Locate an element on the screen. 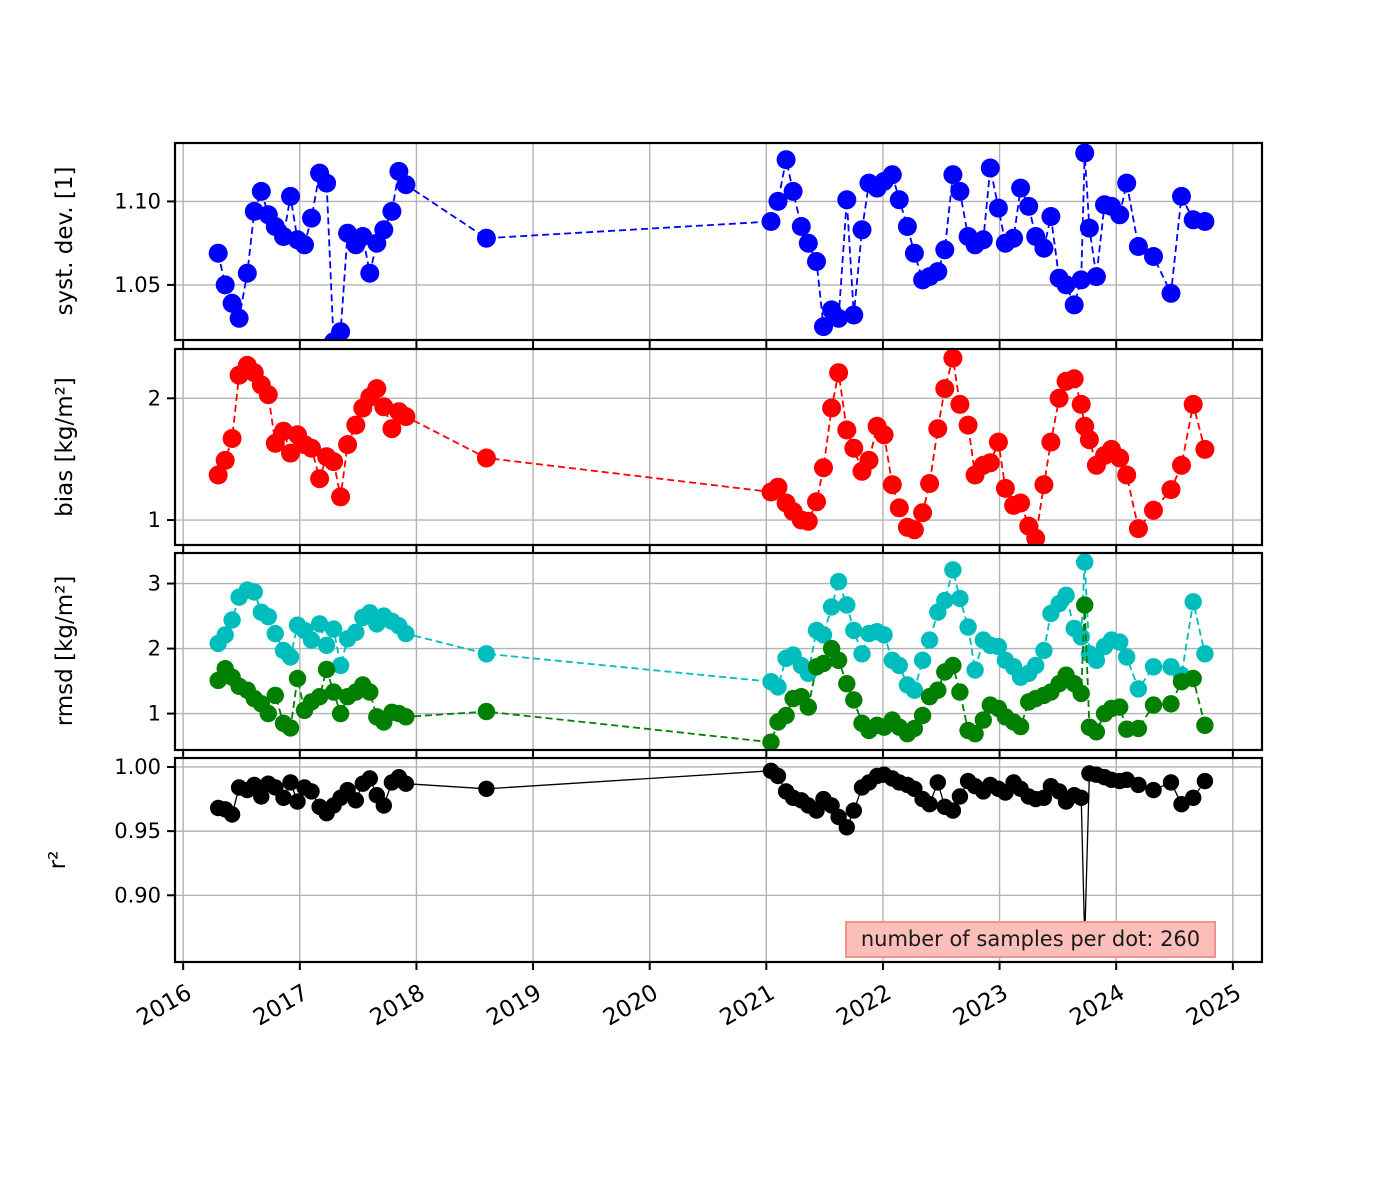 The image size is (1400, 1200). ylabel-r2: r² is located at coordinates (58, 860).